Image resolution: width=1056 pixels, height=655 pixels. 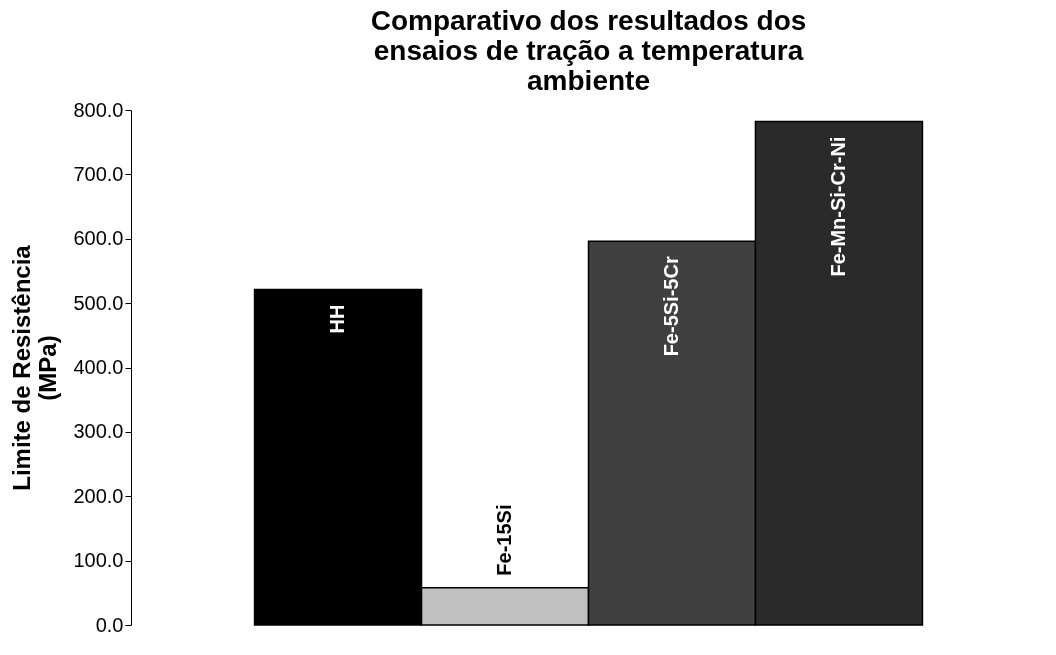 What do you see at coordinates (670, 306) in the screenshot?
I see `x-tick-label: Fe-5Si-5Cr` at bounding box center [670, 306].